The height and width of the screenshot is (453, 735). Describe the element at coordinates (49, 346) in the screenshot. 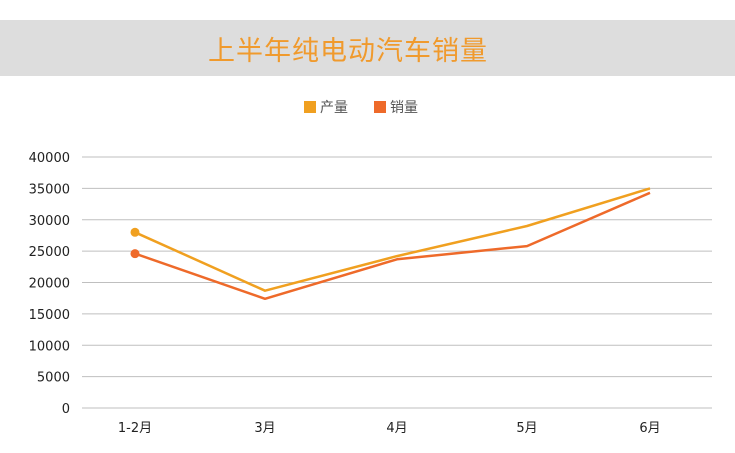

I see `y-tick-label: 10000` at that location.